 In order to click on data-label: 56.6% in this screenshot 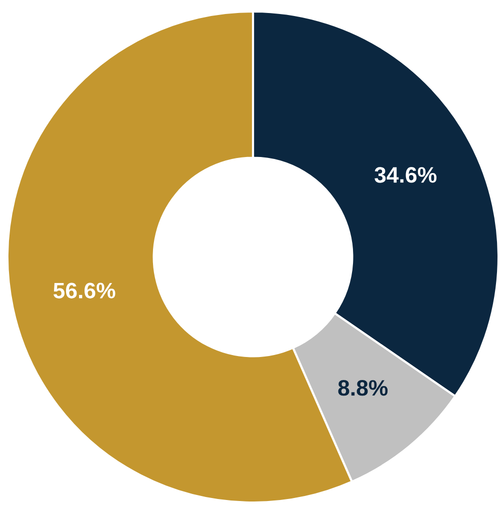, I will do `click(85, 290)`.